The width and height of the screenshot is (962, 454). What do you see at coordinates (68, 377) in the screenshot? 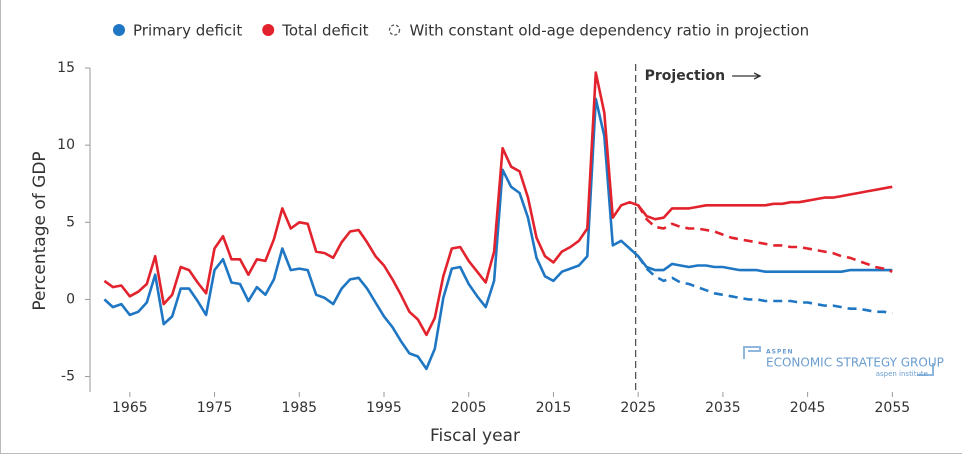
I see `y-tick-label: -5` at bounding box center [68, 377].